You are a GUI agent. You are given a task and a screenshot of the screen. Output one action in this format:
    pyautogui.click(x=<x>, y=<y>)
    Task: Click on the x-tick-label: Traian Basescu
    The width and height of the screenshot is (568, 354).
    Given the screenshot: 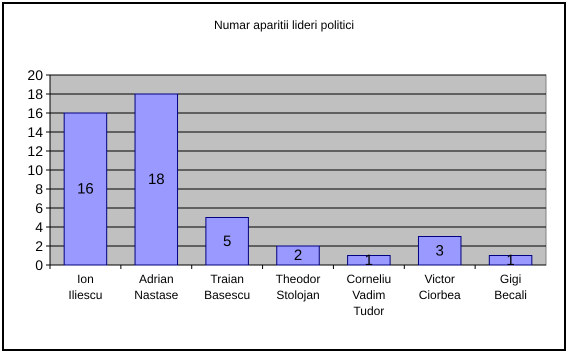 What is the action you would take?
    pyautogui.click(x=227, y=287)
    